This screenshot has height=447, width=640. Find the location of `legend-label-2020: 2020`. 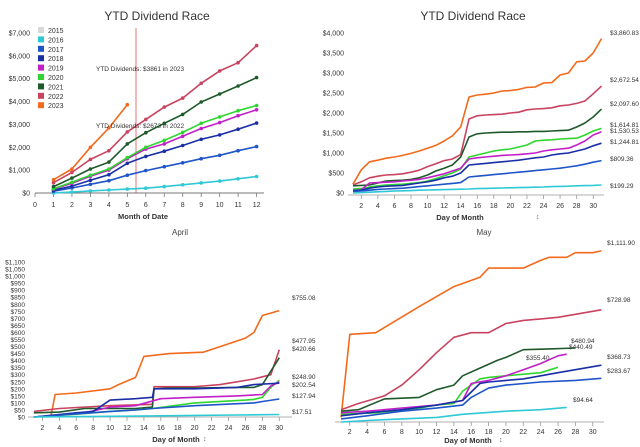

legend-label-2020: 2020 is located at coordinates (56, 78).